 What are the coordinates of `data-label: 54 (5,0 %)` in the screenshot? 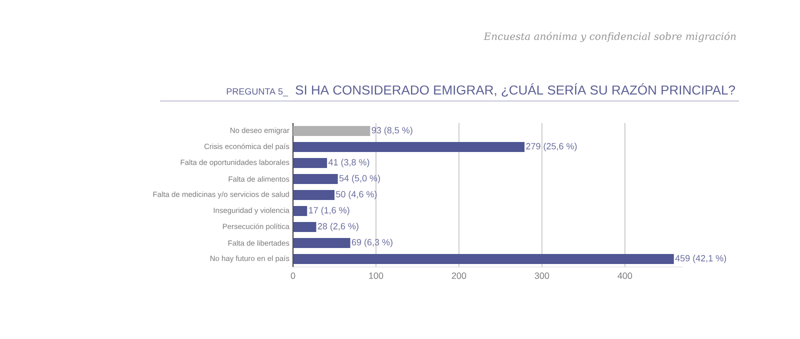 It's located at (359, 179).